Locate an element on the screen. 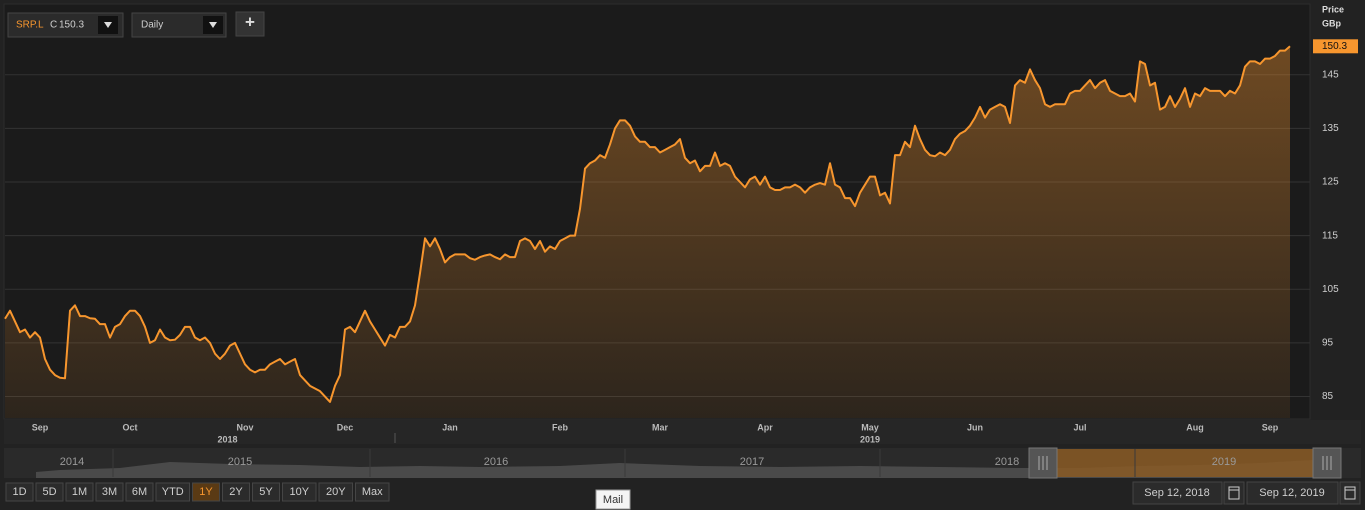 This screenshot has height=510, width=1365. y-tick-label: 125 is located at coordinates (1330, 182).